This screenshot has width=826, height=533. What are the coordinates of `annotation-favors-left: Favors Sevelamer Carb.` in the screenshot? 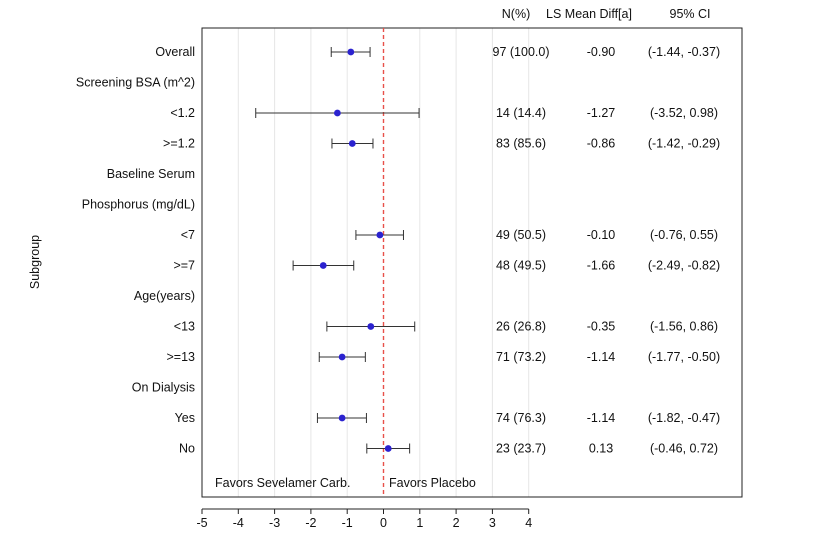 It's located at (282, 483).